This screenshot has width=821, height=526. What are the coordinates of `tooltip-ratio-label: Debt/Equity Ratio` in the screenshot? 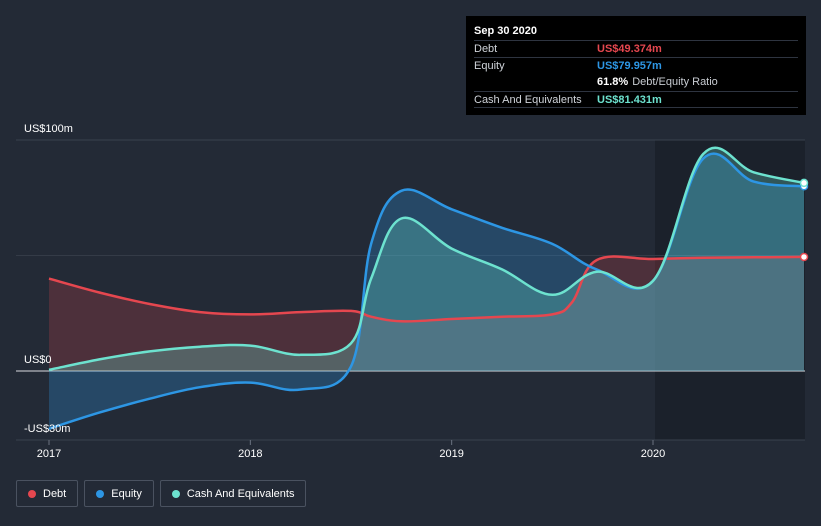 It's located at (675, 82).